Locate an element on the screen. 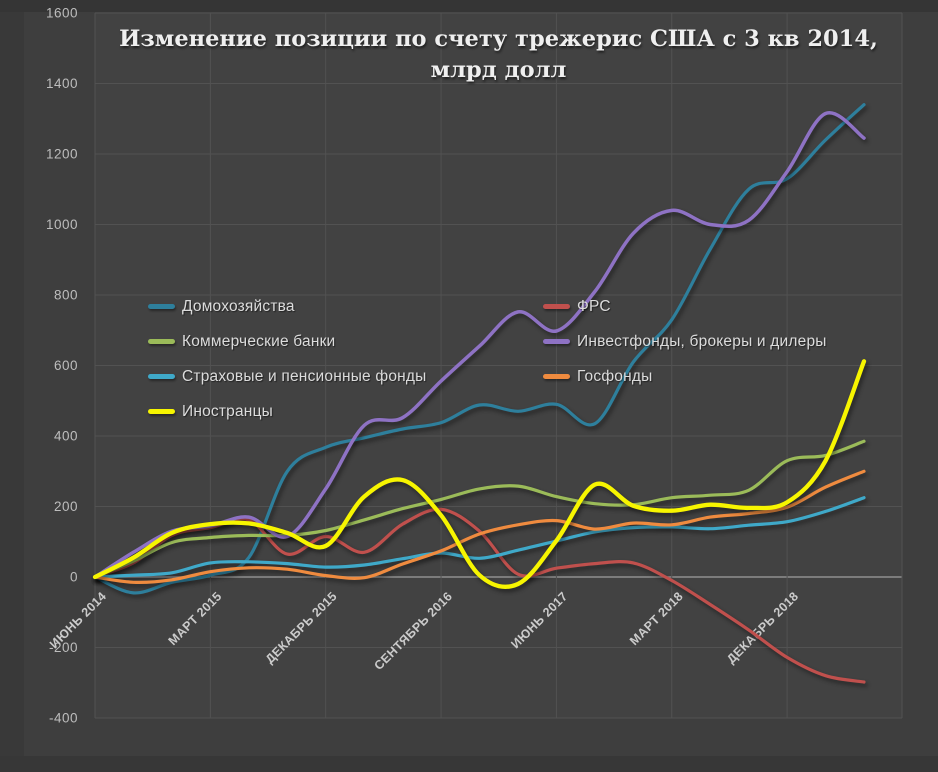 The image size is (938, 772). y-axis-tick-label: 1600 is located at coordinates (62, 13).